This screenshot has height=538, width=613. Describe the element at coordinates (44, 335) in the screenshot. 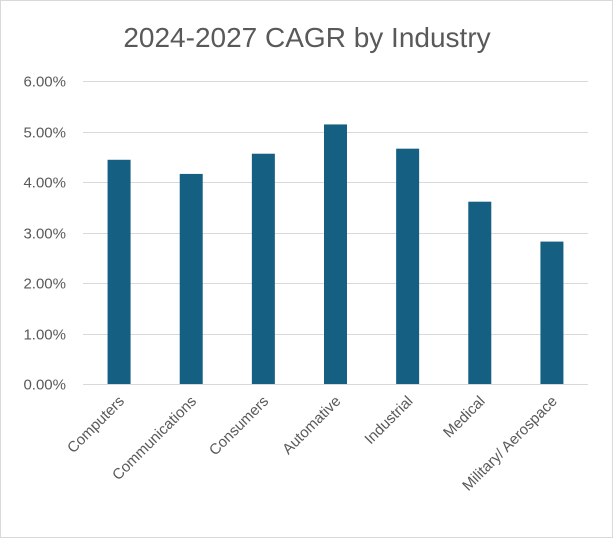

I see `y-tick-label: 1.00%` at that location.